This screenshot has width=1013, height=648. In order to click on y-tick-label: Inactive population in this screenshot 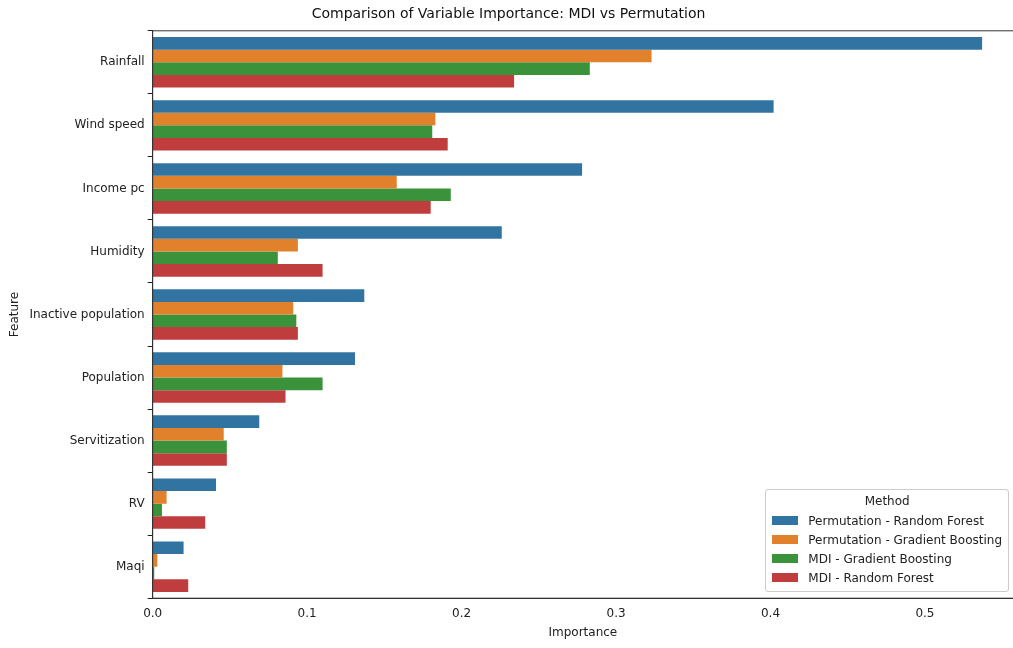, I will do `click(87, 313)`.